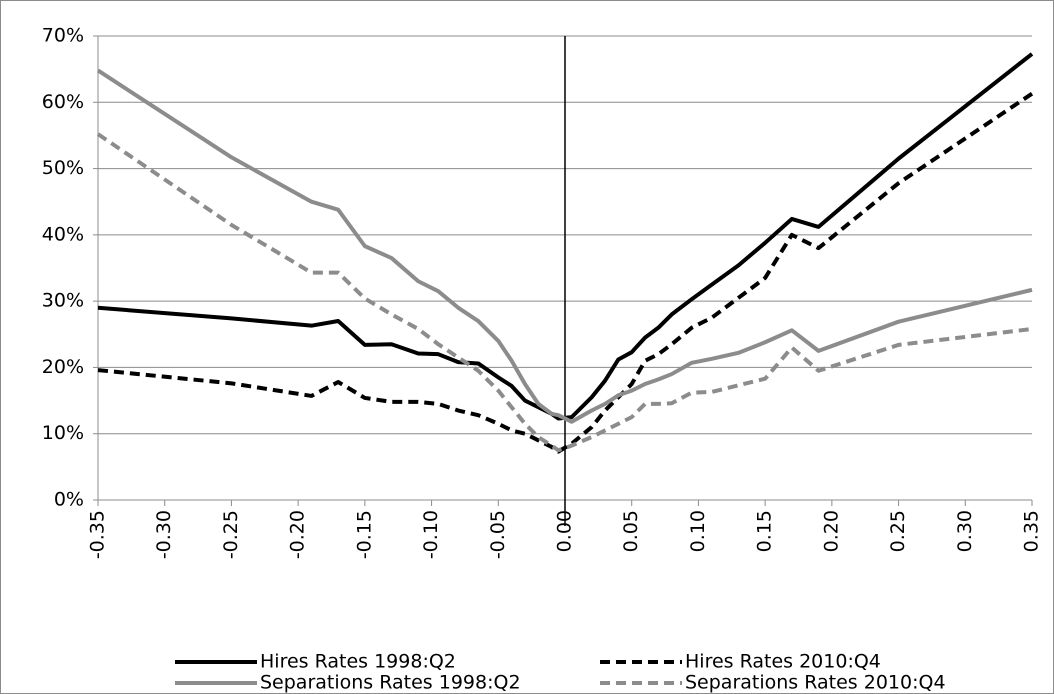  Describe the element at coordinates (565, 531) in the screenshot. I see `x-tick-label: 0.00` at that location.